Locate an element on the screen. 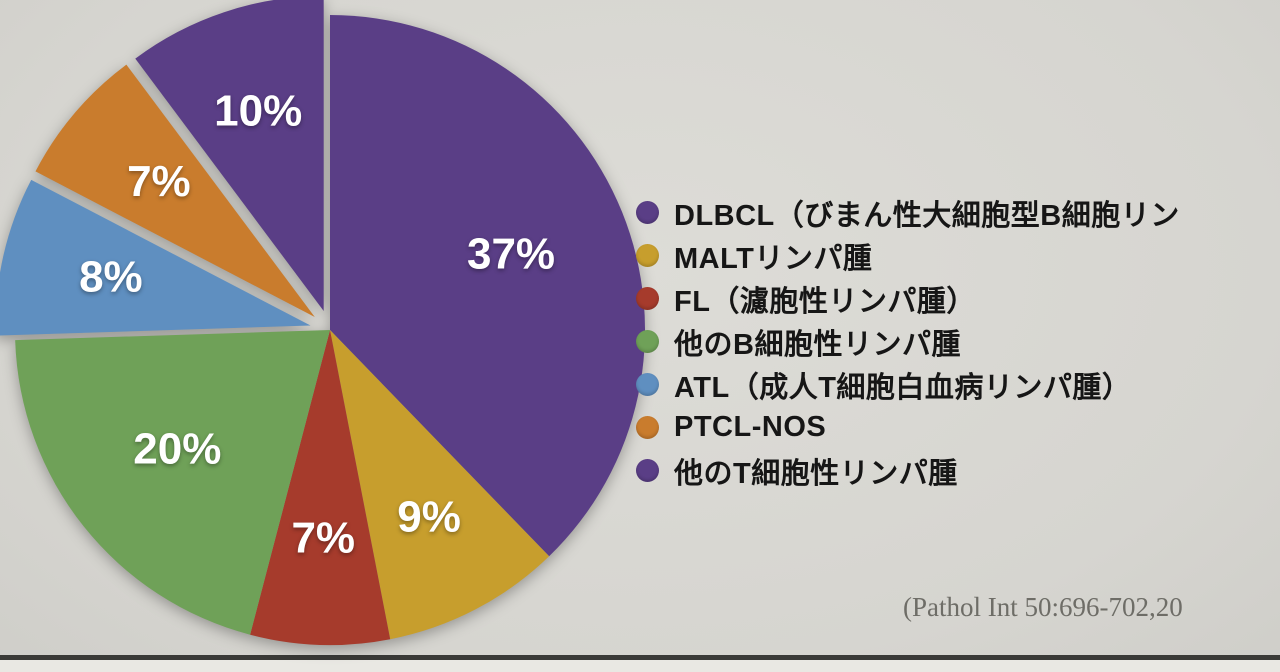 The height and width of the screenshot is (672, 1280). slide-bottom-margin is located at coordinates (640, 666).